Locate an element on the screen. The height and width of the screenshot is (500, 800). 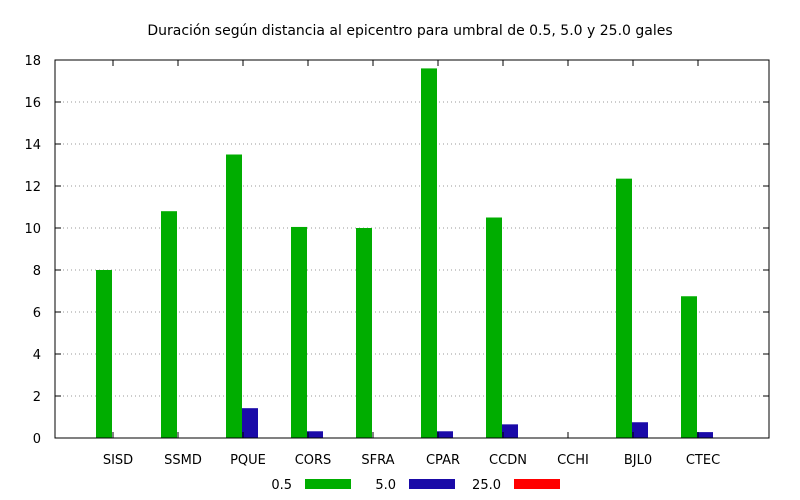
x-tick-label: CORS is located at coordinates (313, 460).